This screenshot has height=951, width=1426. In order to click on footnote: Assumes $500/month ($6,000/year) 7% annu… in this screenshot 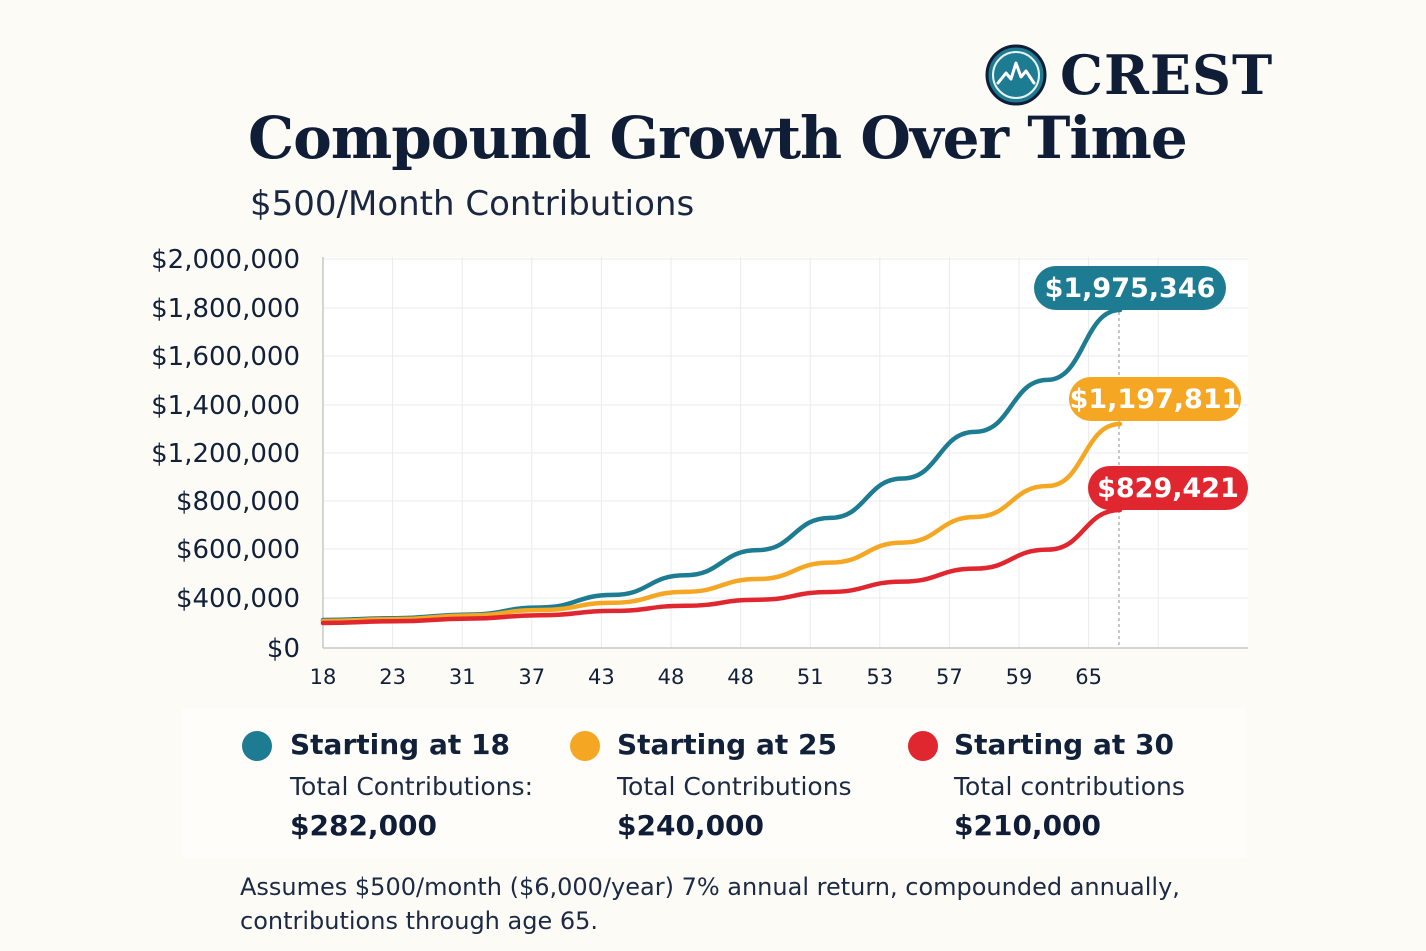, I will do `click(710, 904)`.